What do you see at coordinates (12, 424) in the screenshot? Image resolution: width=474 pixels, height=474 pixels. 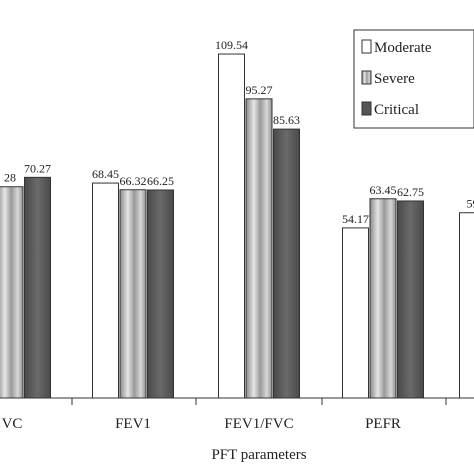 I see `x-tick-label: VC` at bounding box center [12, 424].